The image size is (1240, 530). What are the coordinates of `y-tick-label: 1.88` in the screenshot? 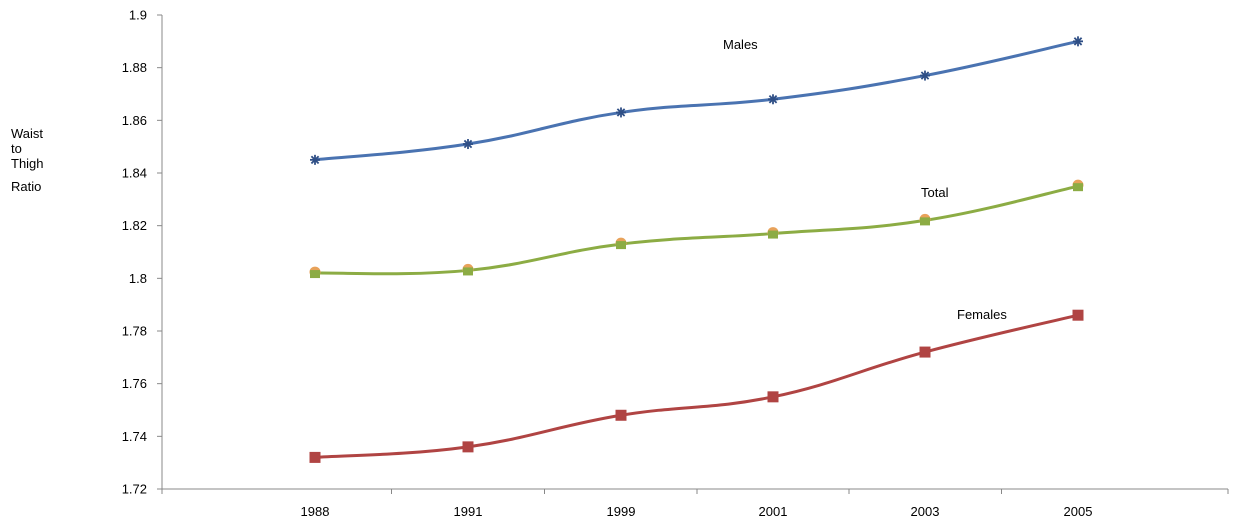 It's located at (134, 67).